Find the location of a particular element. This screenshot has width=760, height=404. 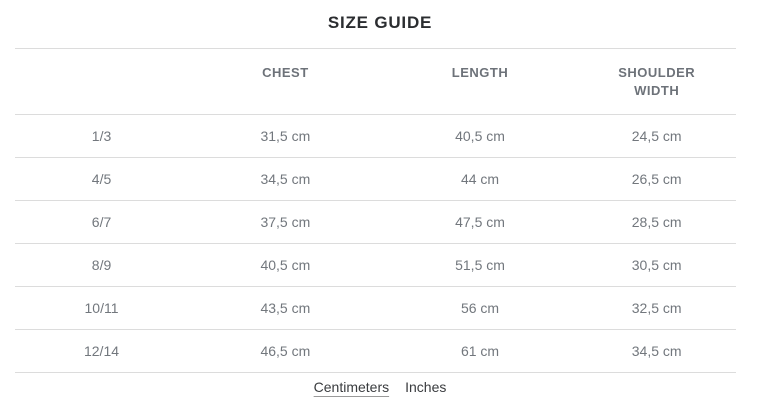

length-cell: 44 cm is located at coordinates (480, 179).